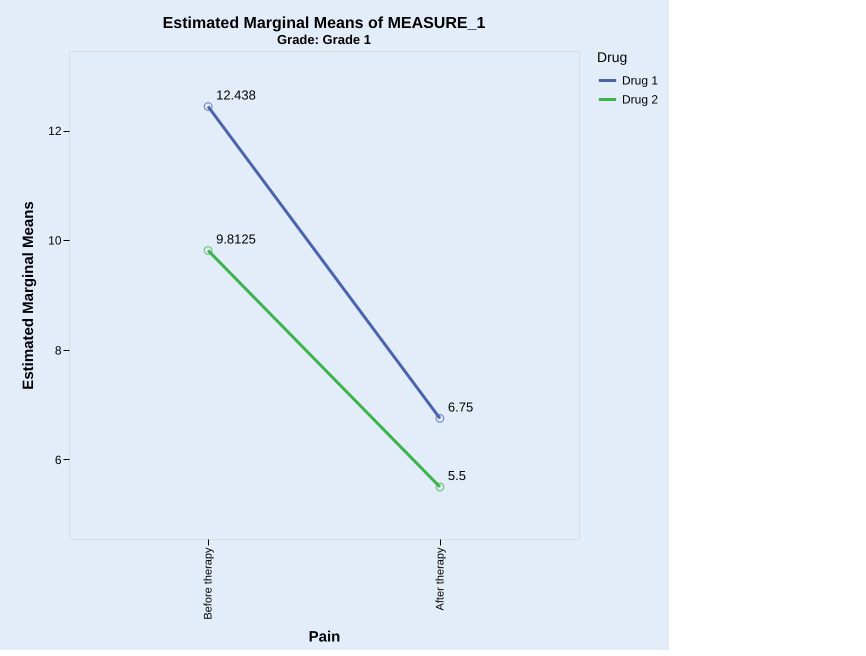  Describe the element at coordinates (612, 57) in the screenshot. I see `legend-title: Drug` at that location.